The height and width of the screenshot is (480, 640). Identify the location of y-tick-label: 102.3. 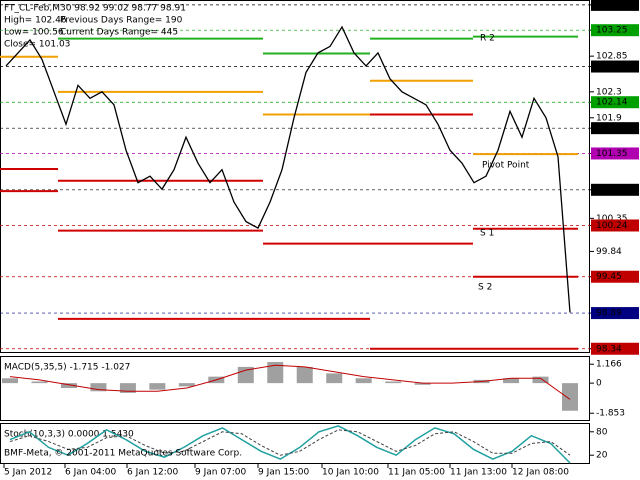
(609, 92).